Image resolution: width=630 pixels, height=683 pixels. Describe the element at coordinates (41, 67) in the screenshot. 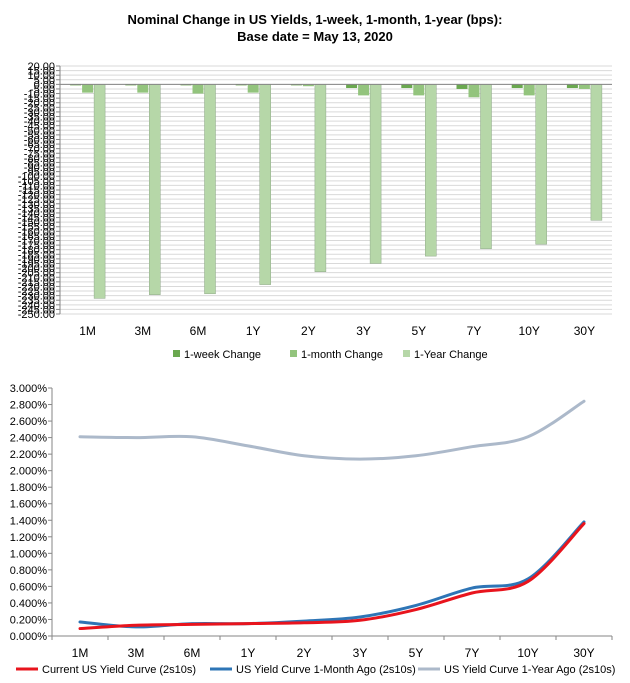

I see `bar-y-tick-label: 20.00` at that location.